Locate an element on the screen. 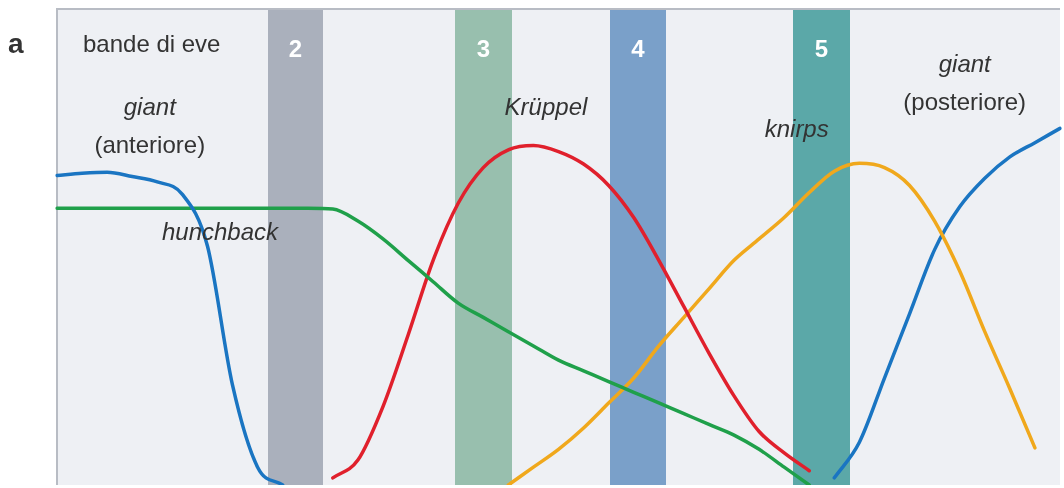 This screenshot has width=1064, height=488. text: a is located at coordinates (16, 43).